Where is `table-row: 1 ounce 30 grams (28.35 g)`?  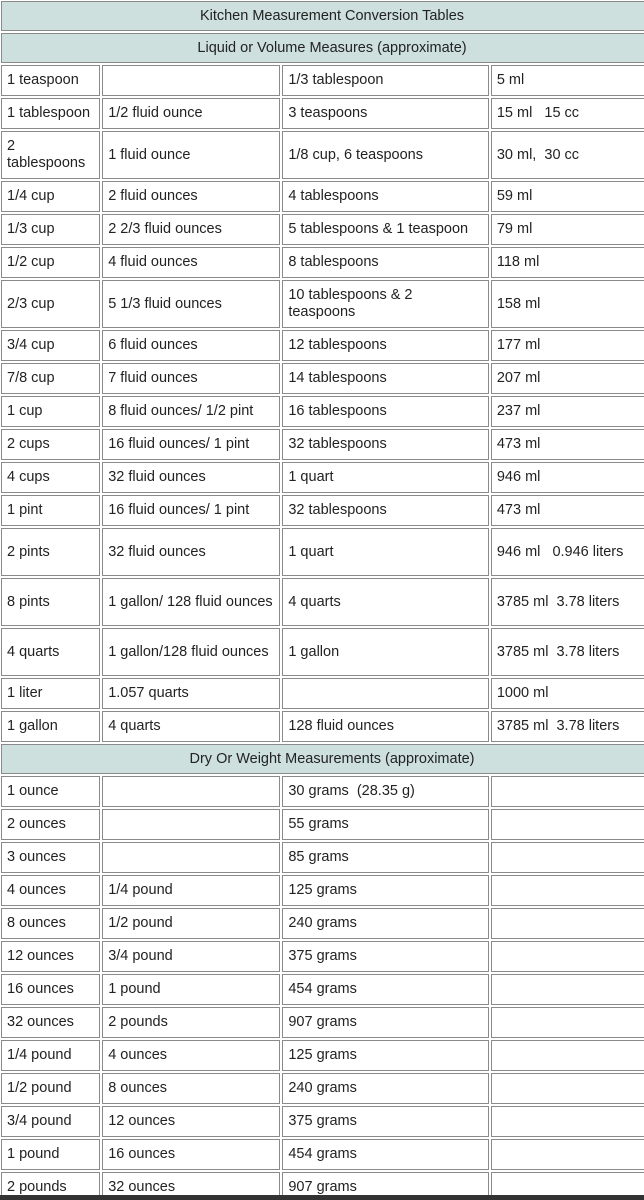
table-row: 1 ounce 30 grams (28.35 g) is located at coordinates (322, 791).